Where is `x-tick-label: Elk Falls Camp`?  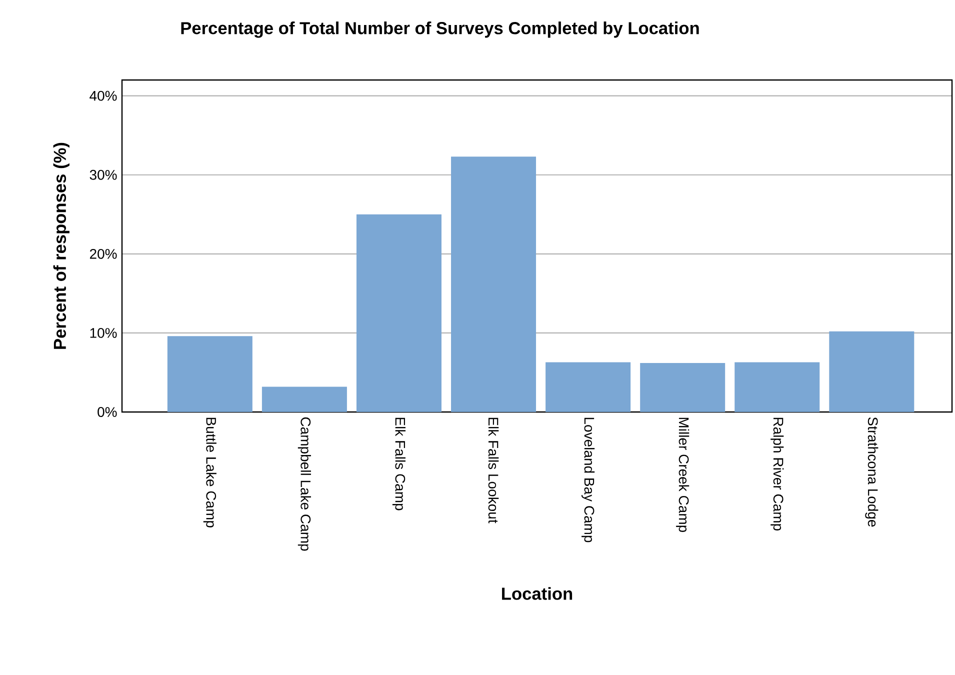 x-tick-label: Elk Falls Camp is located at coordinates (399, 464).